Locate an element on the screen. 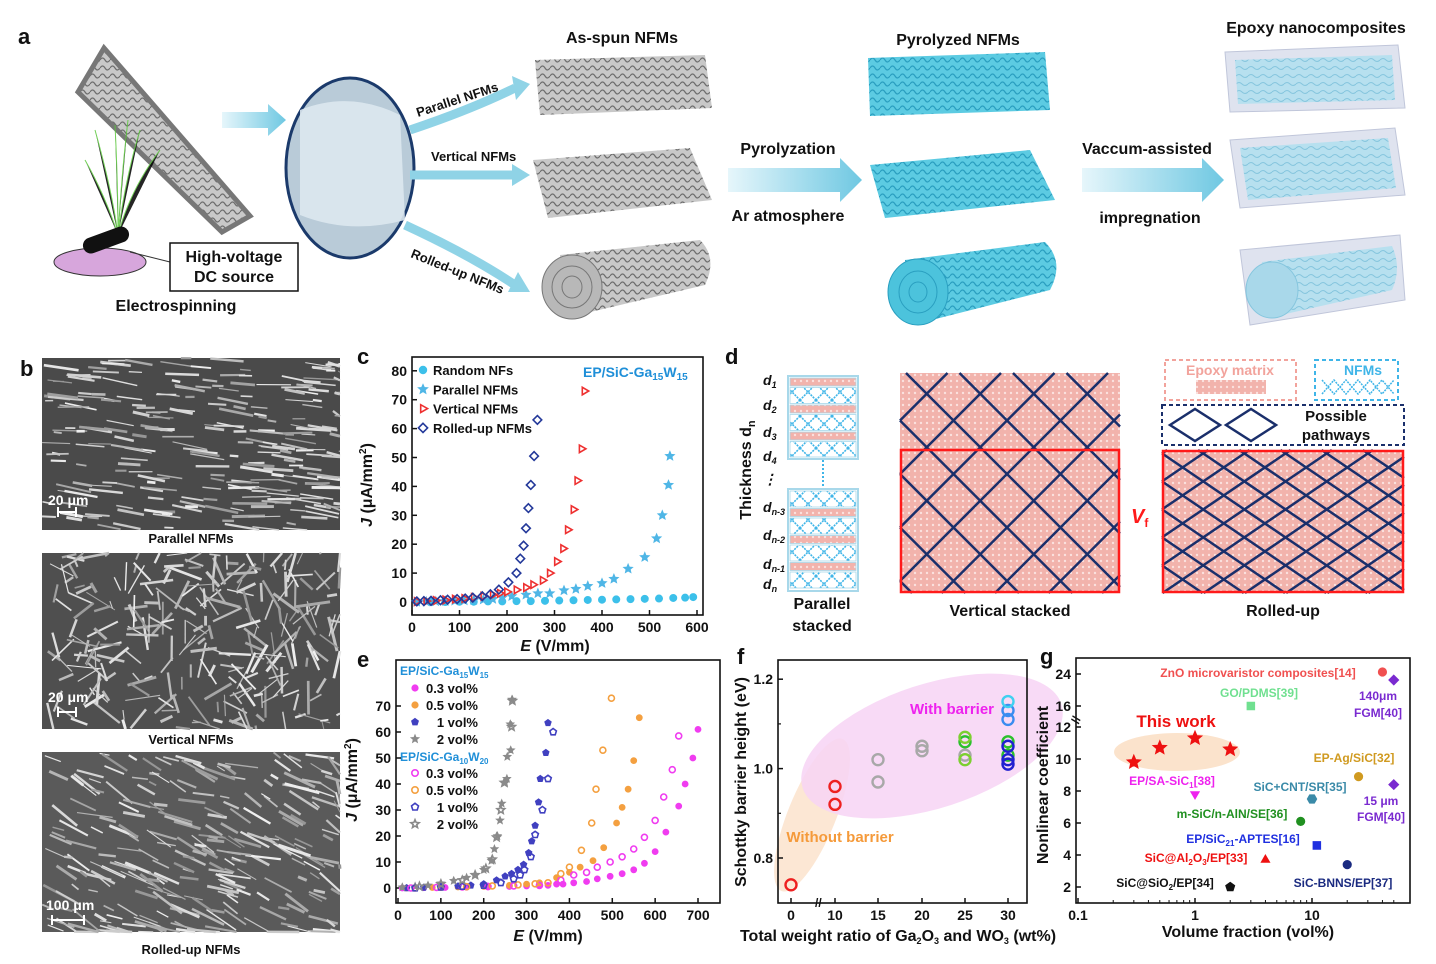  y-tick-label: 0 is located at coordinates (403, 602).